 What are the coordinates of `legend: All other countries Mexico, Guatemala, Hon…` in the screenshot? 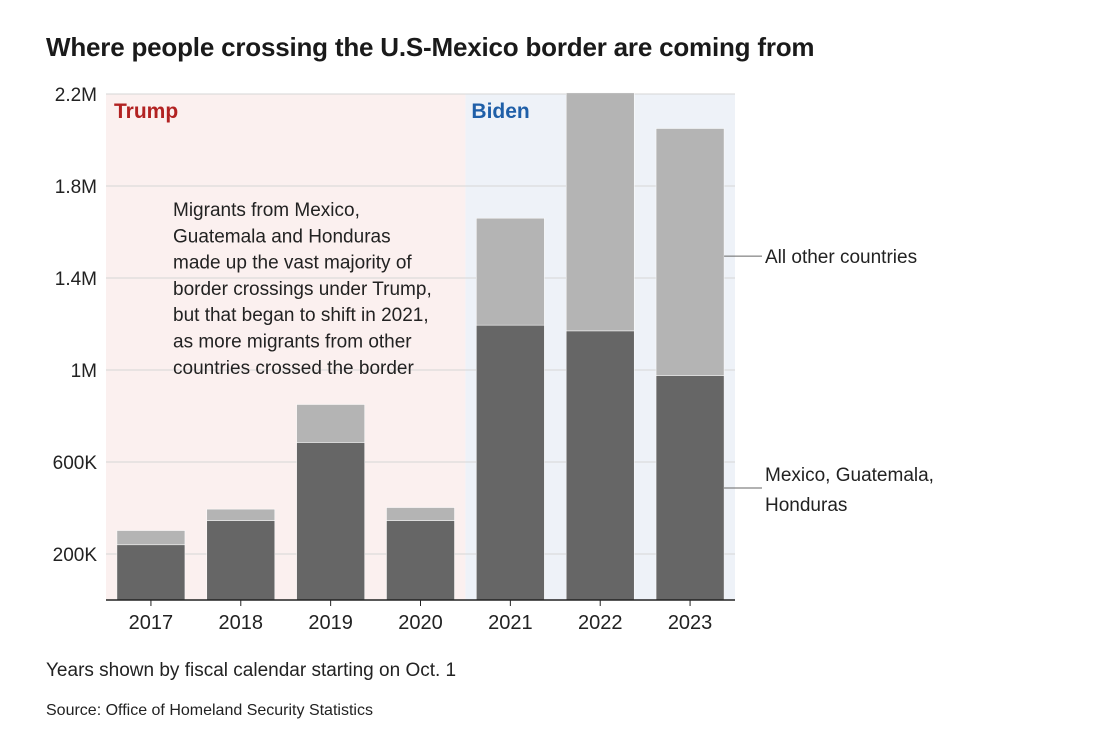 It's located at (829, 381).